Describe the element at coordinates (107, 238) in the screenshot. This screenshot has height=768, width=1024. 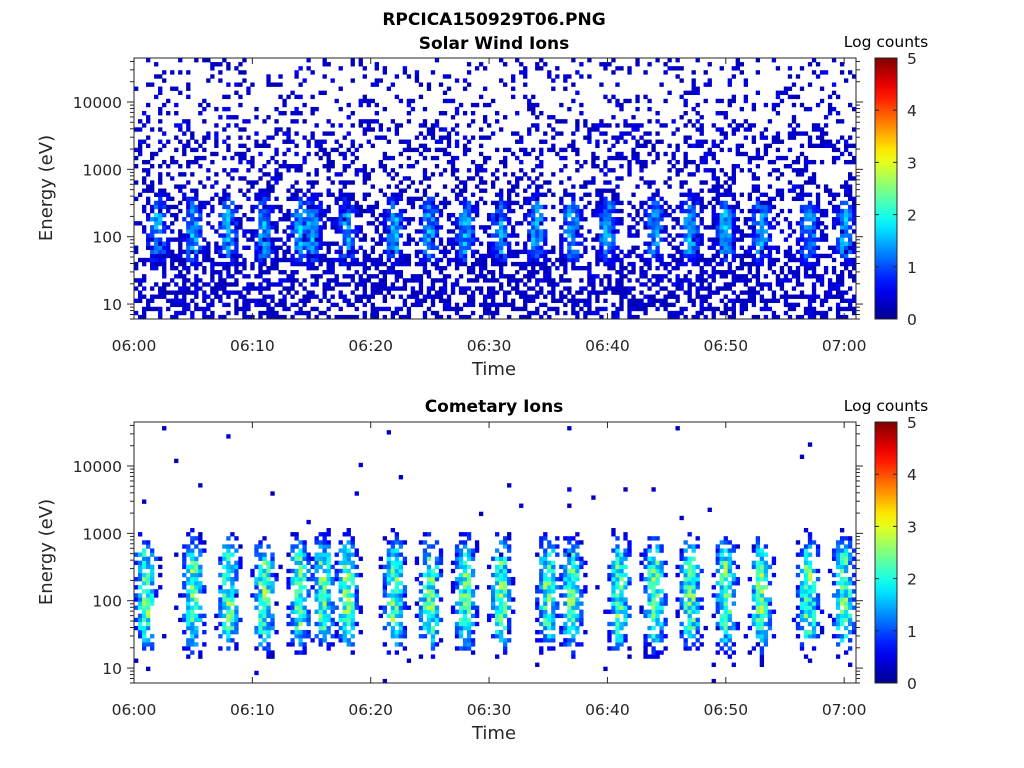
I see `y-tick-label: 100` at that location.